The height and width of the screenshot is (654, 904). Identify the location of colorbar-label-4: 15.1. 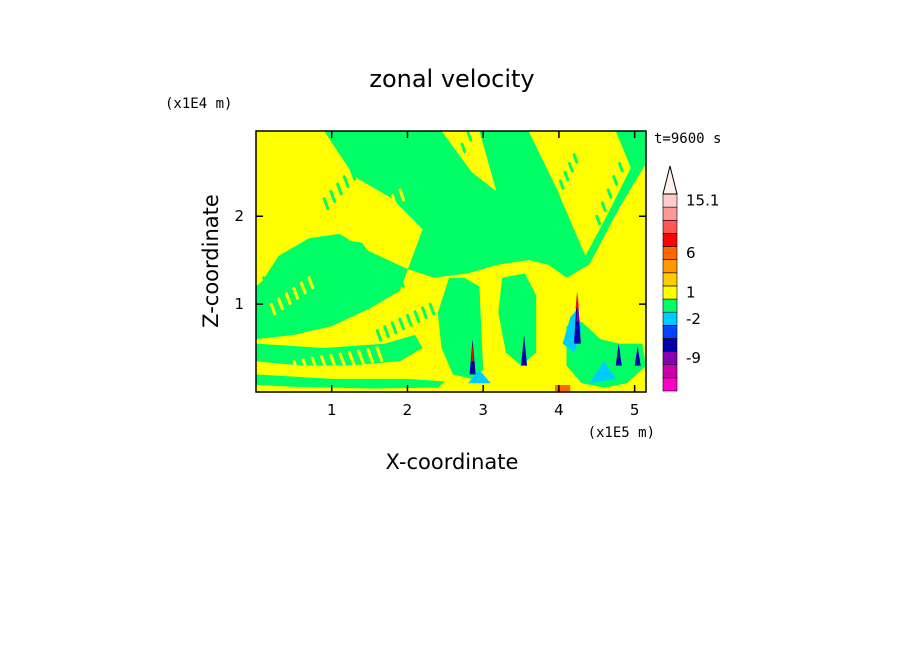
(702, 201).